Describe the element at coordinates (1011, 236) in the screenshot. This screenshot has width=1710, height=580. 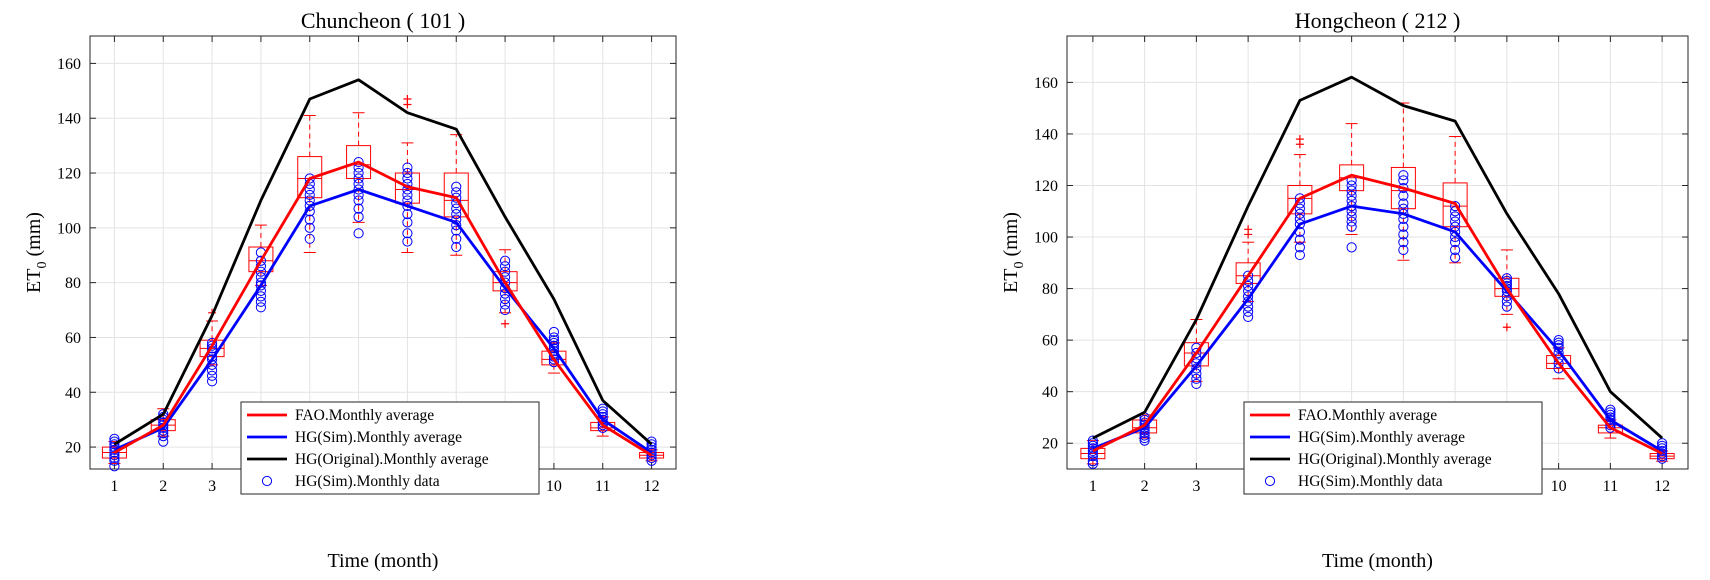
I see `y-axis-label-unit: (mm)` at that location.